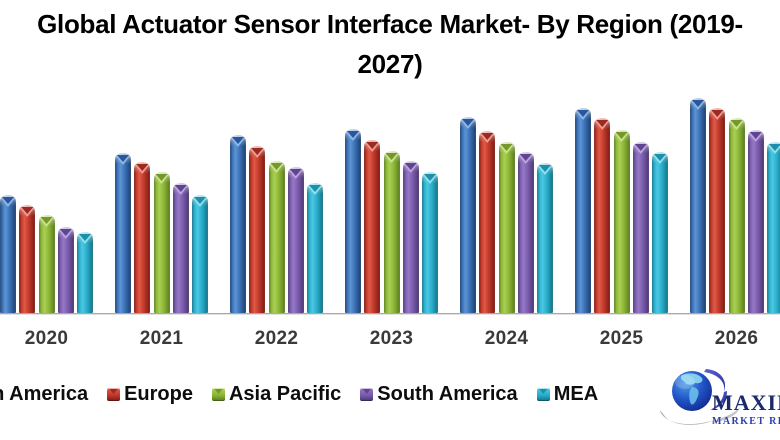 This screenshot has width=780, height=440. Describe the element at coordinates (180, 248) in the screenshot. I see `bar-south-america-2021` at that location.